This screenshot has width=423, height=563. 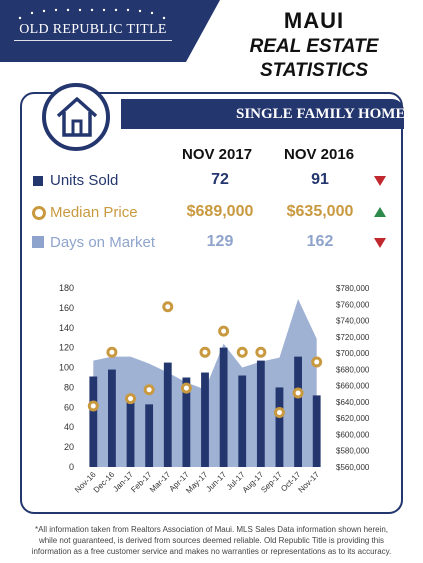 What do you see at coordinates (353, 321) in the screenshot?
I see `right-axis-tick-label: $740,000` at bounding box center [353, 321].